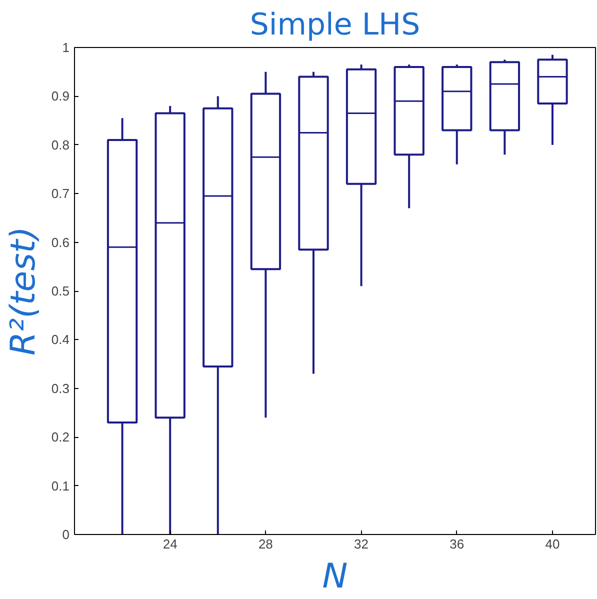  What do you see at coordinates (361, 544) in the screenshot?
I see `x-tick-label: 32` at bounding box center [361, 544].